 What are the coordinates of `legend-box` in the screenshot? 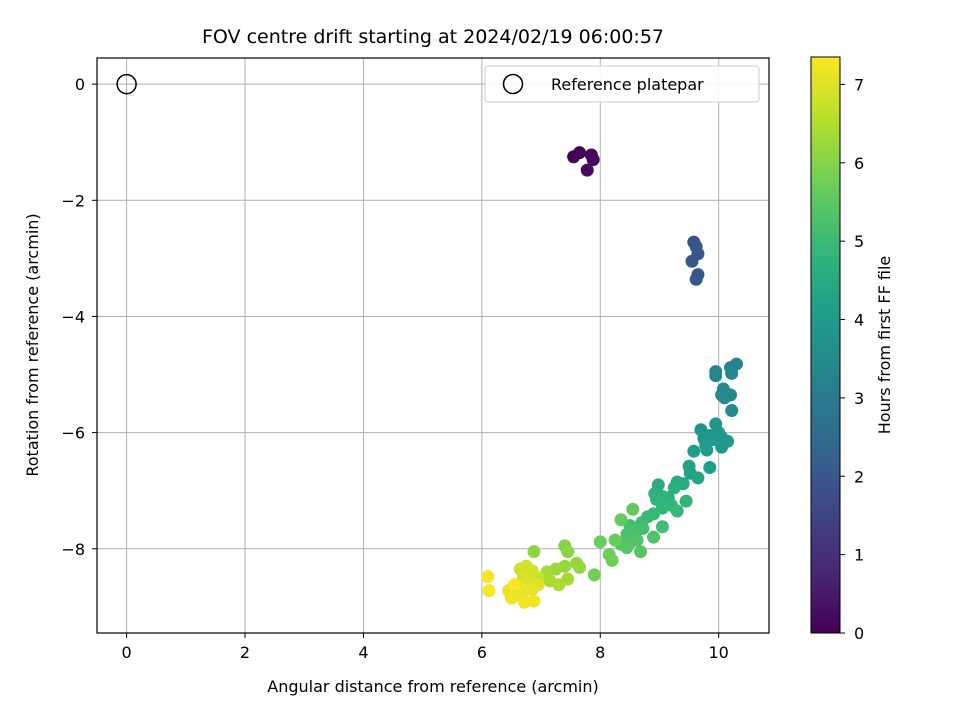 It's located at (622, 84).